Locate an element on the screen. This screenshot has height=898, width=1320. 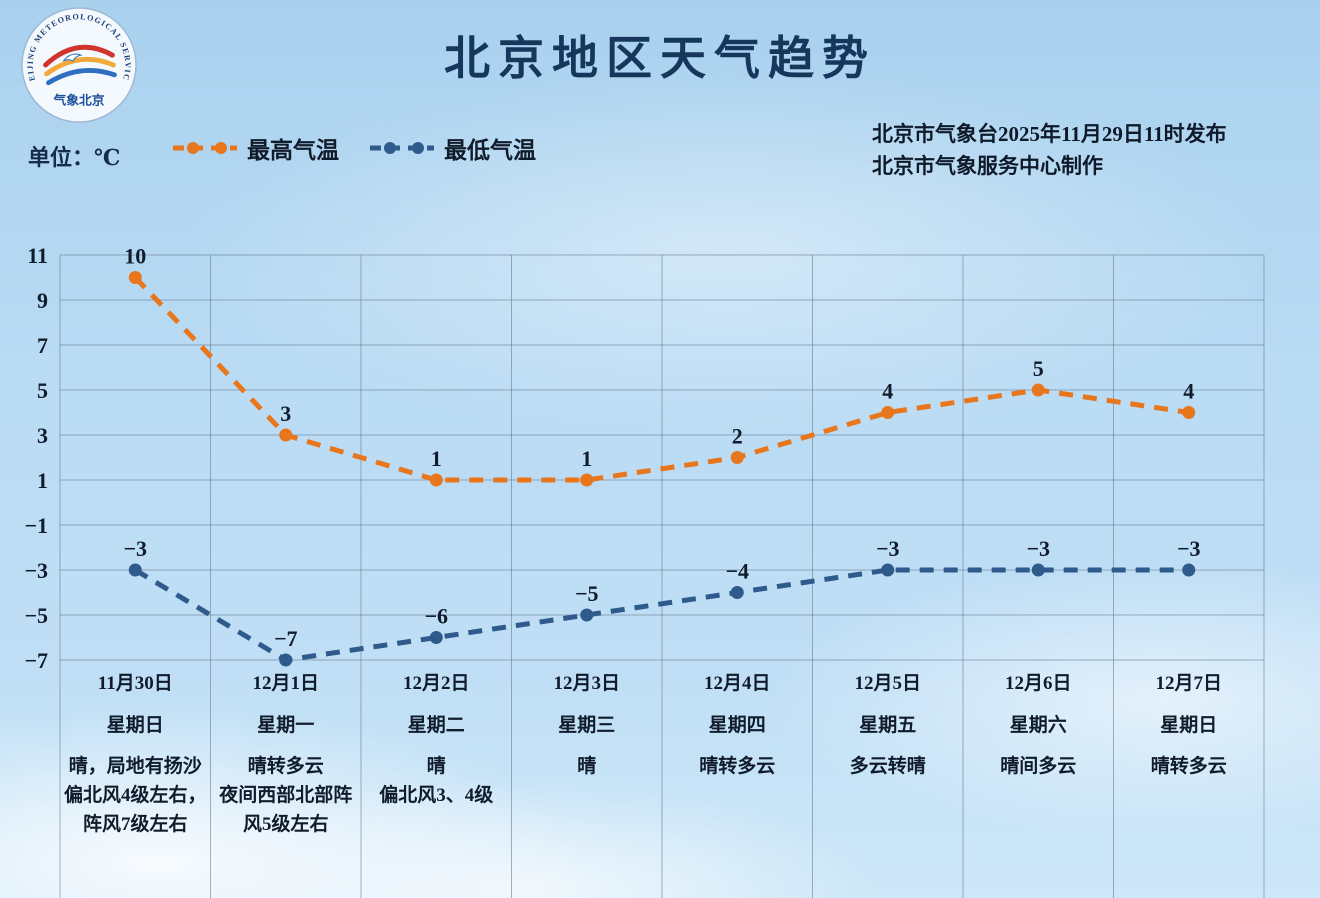
unit-label: 单位：℃ is located at coordinates (74, 157).